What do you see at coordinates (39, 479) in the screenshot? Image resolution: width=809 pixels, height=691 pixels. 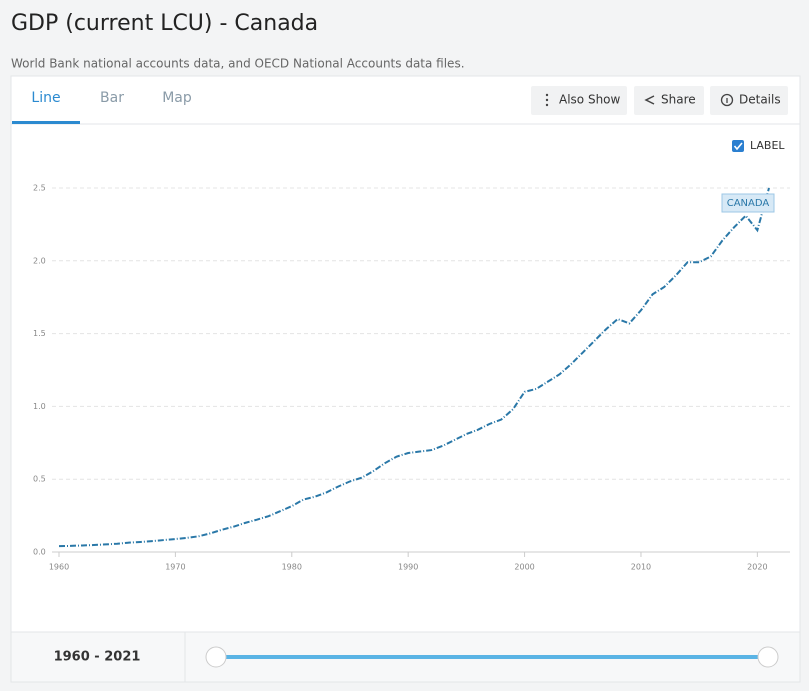 I see `y-tick-label: 0.5` at bounding box center [39, 479].